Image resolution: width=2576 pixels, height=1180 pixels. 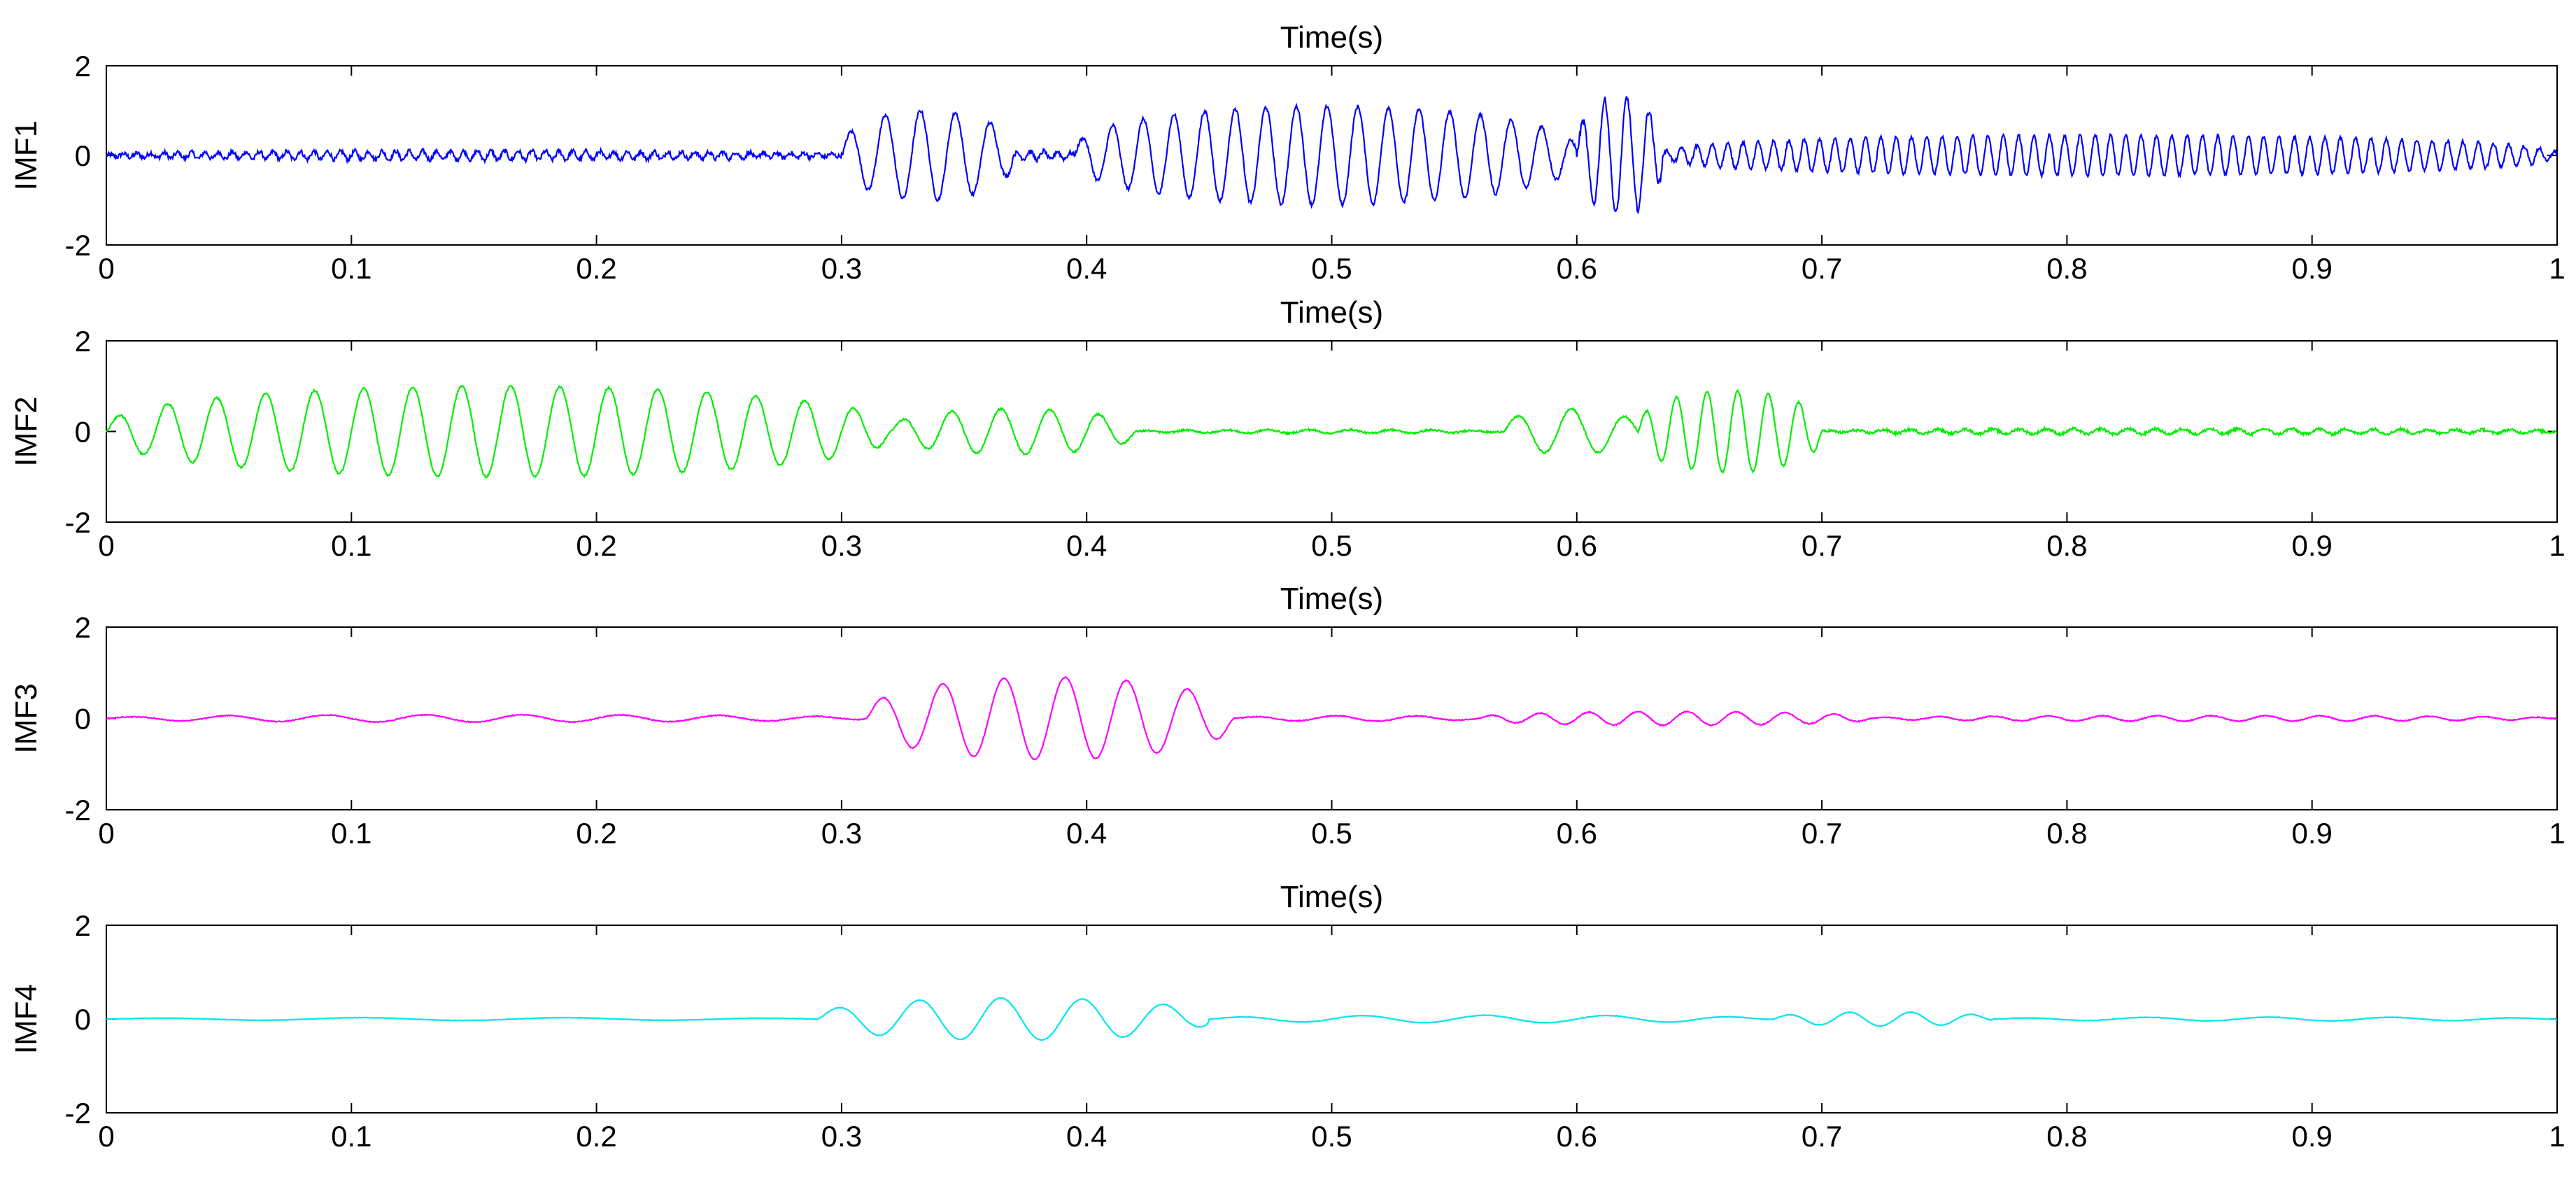 What do you see at coordinates (26, 718) in the screenshot?
I see `y-axis-label: IMF3` at bounding box center [26, 718].